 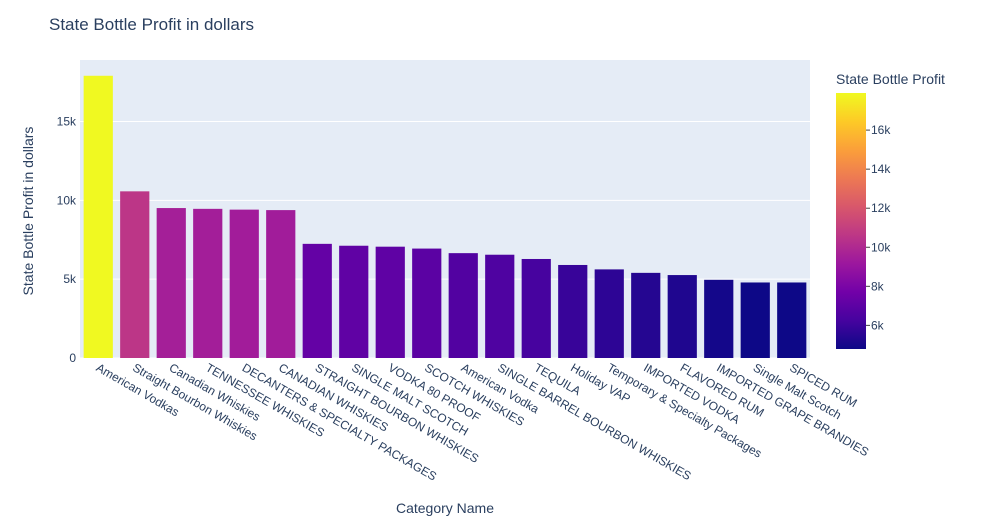 What do you see at coordinates (878, 227) in the screenshot?
I see `colorbar-ticks: 6k 8k 10k 12k 14k 16k` at bounding box center [878, 227].